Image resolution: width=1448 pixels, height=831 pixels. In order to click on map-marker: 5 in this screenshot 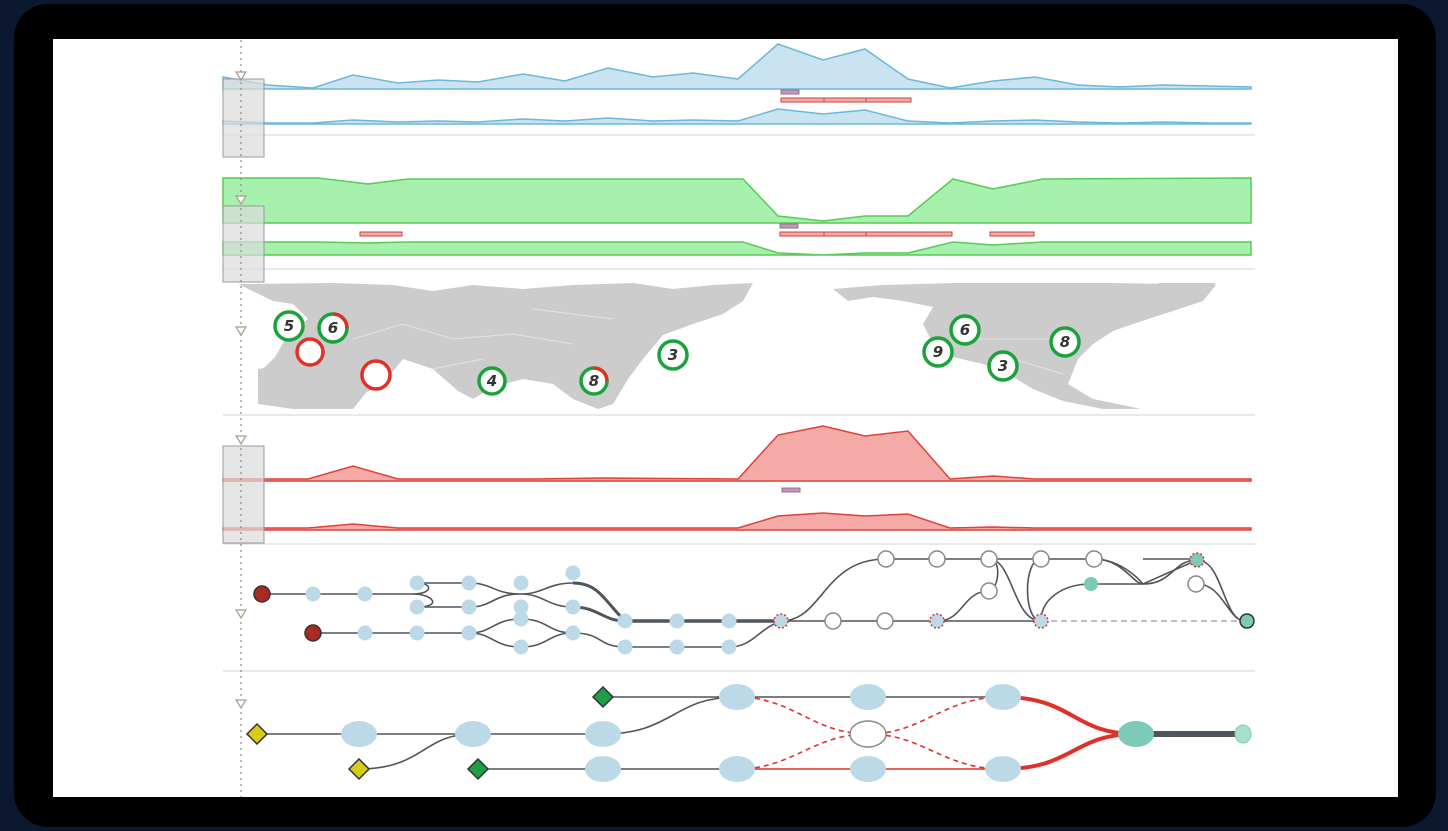, I will do `click(289, 326)`.